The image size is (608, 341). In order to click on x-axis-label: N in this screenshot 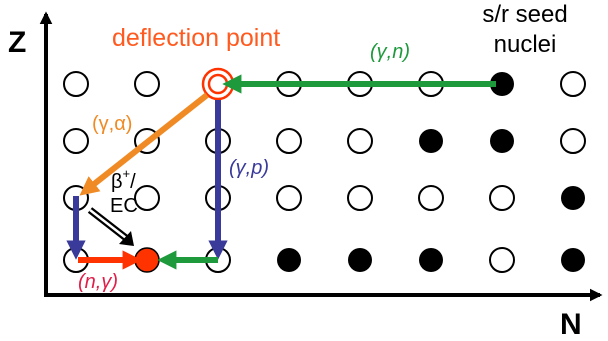, I will do `click(571, 324)`.